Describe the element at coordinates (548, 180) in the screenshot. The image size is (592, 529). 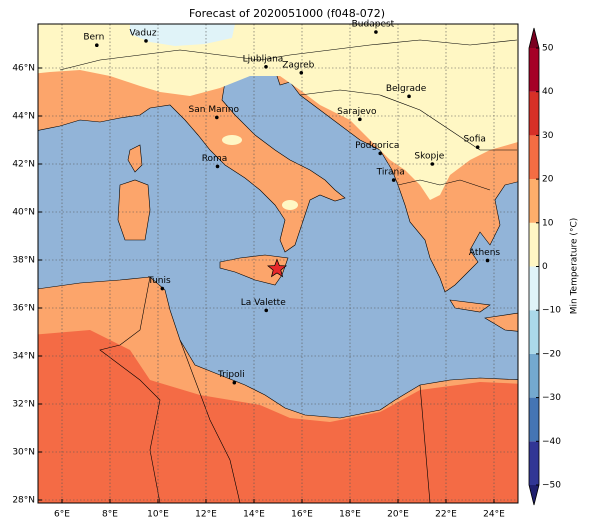
I see `colorbar-tick-label: 20` at that location.